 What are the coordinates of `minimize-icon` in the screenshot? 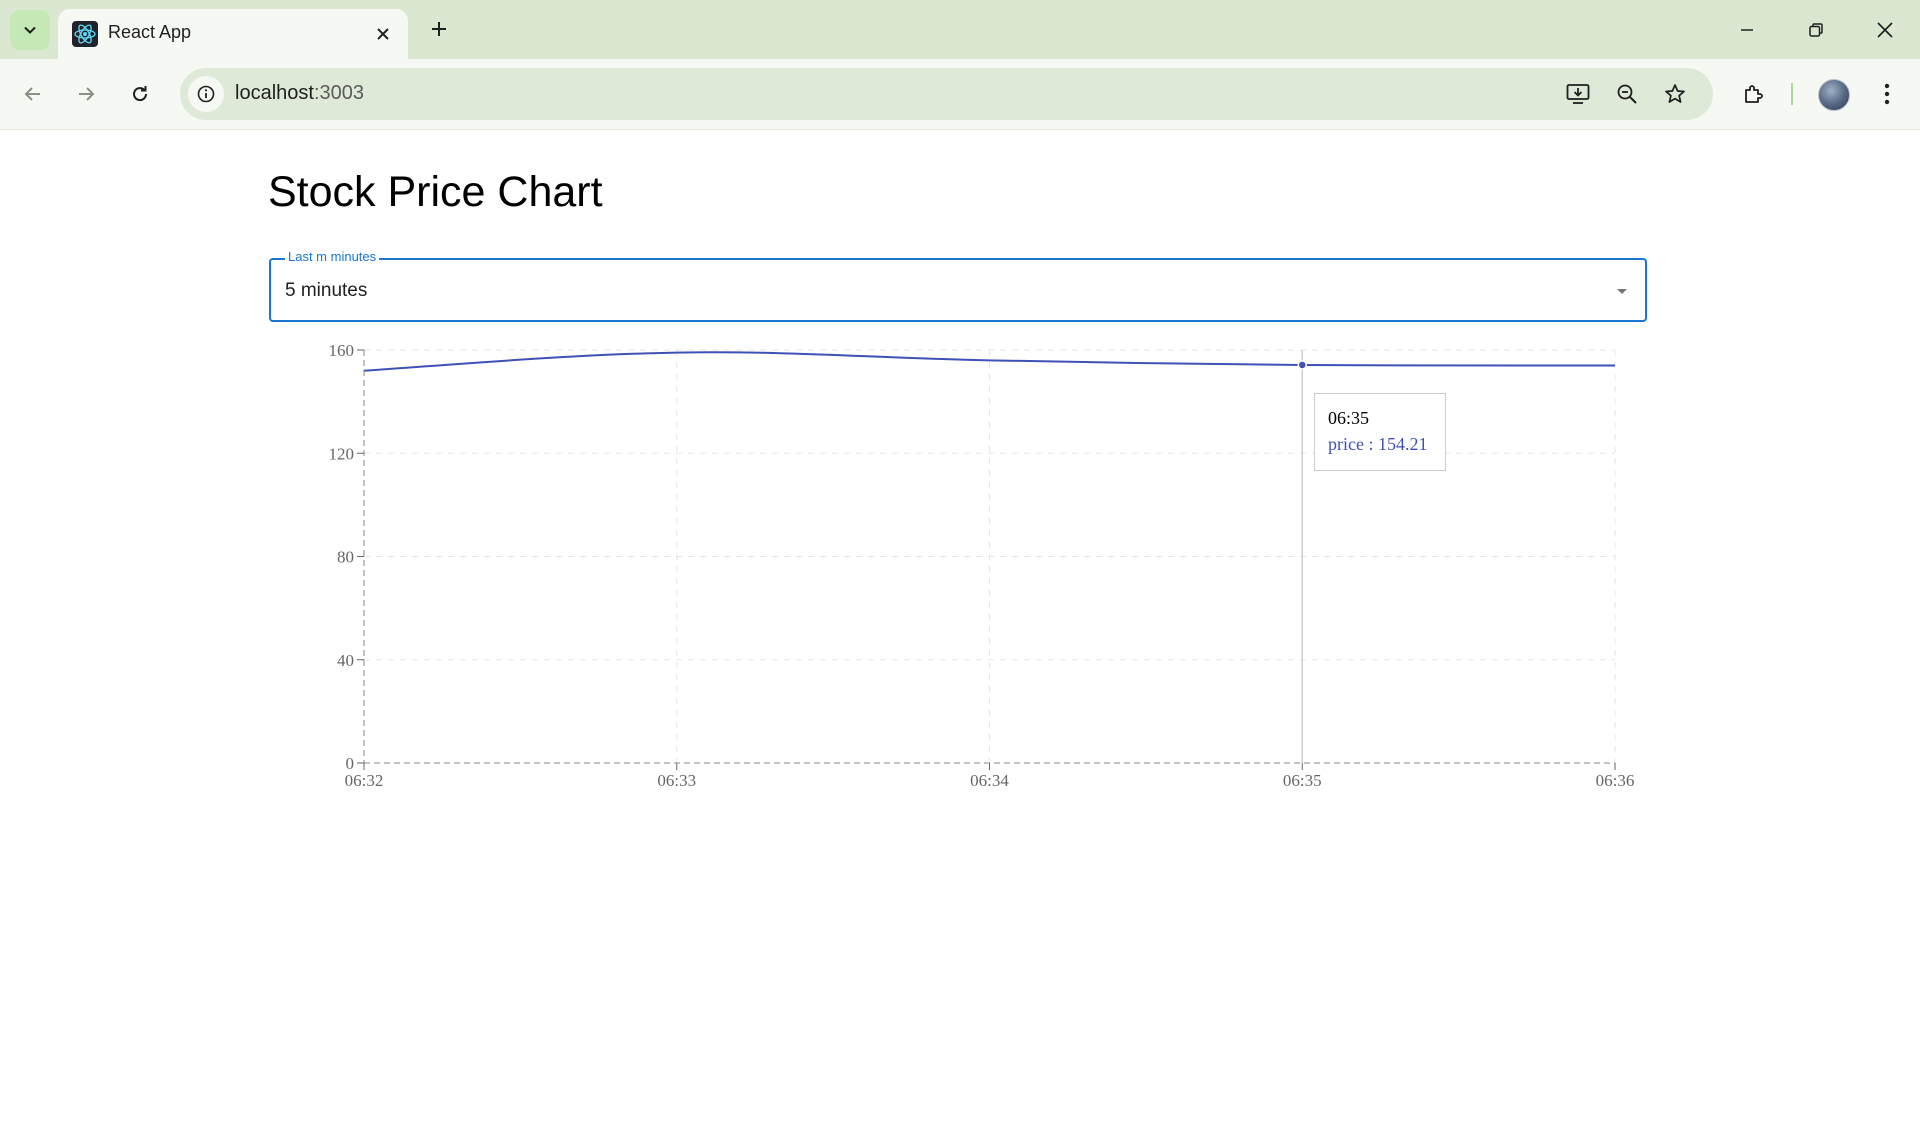 It's located at (1747, 30).